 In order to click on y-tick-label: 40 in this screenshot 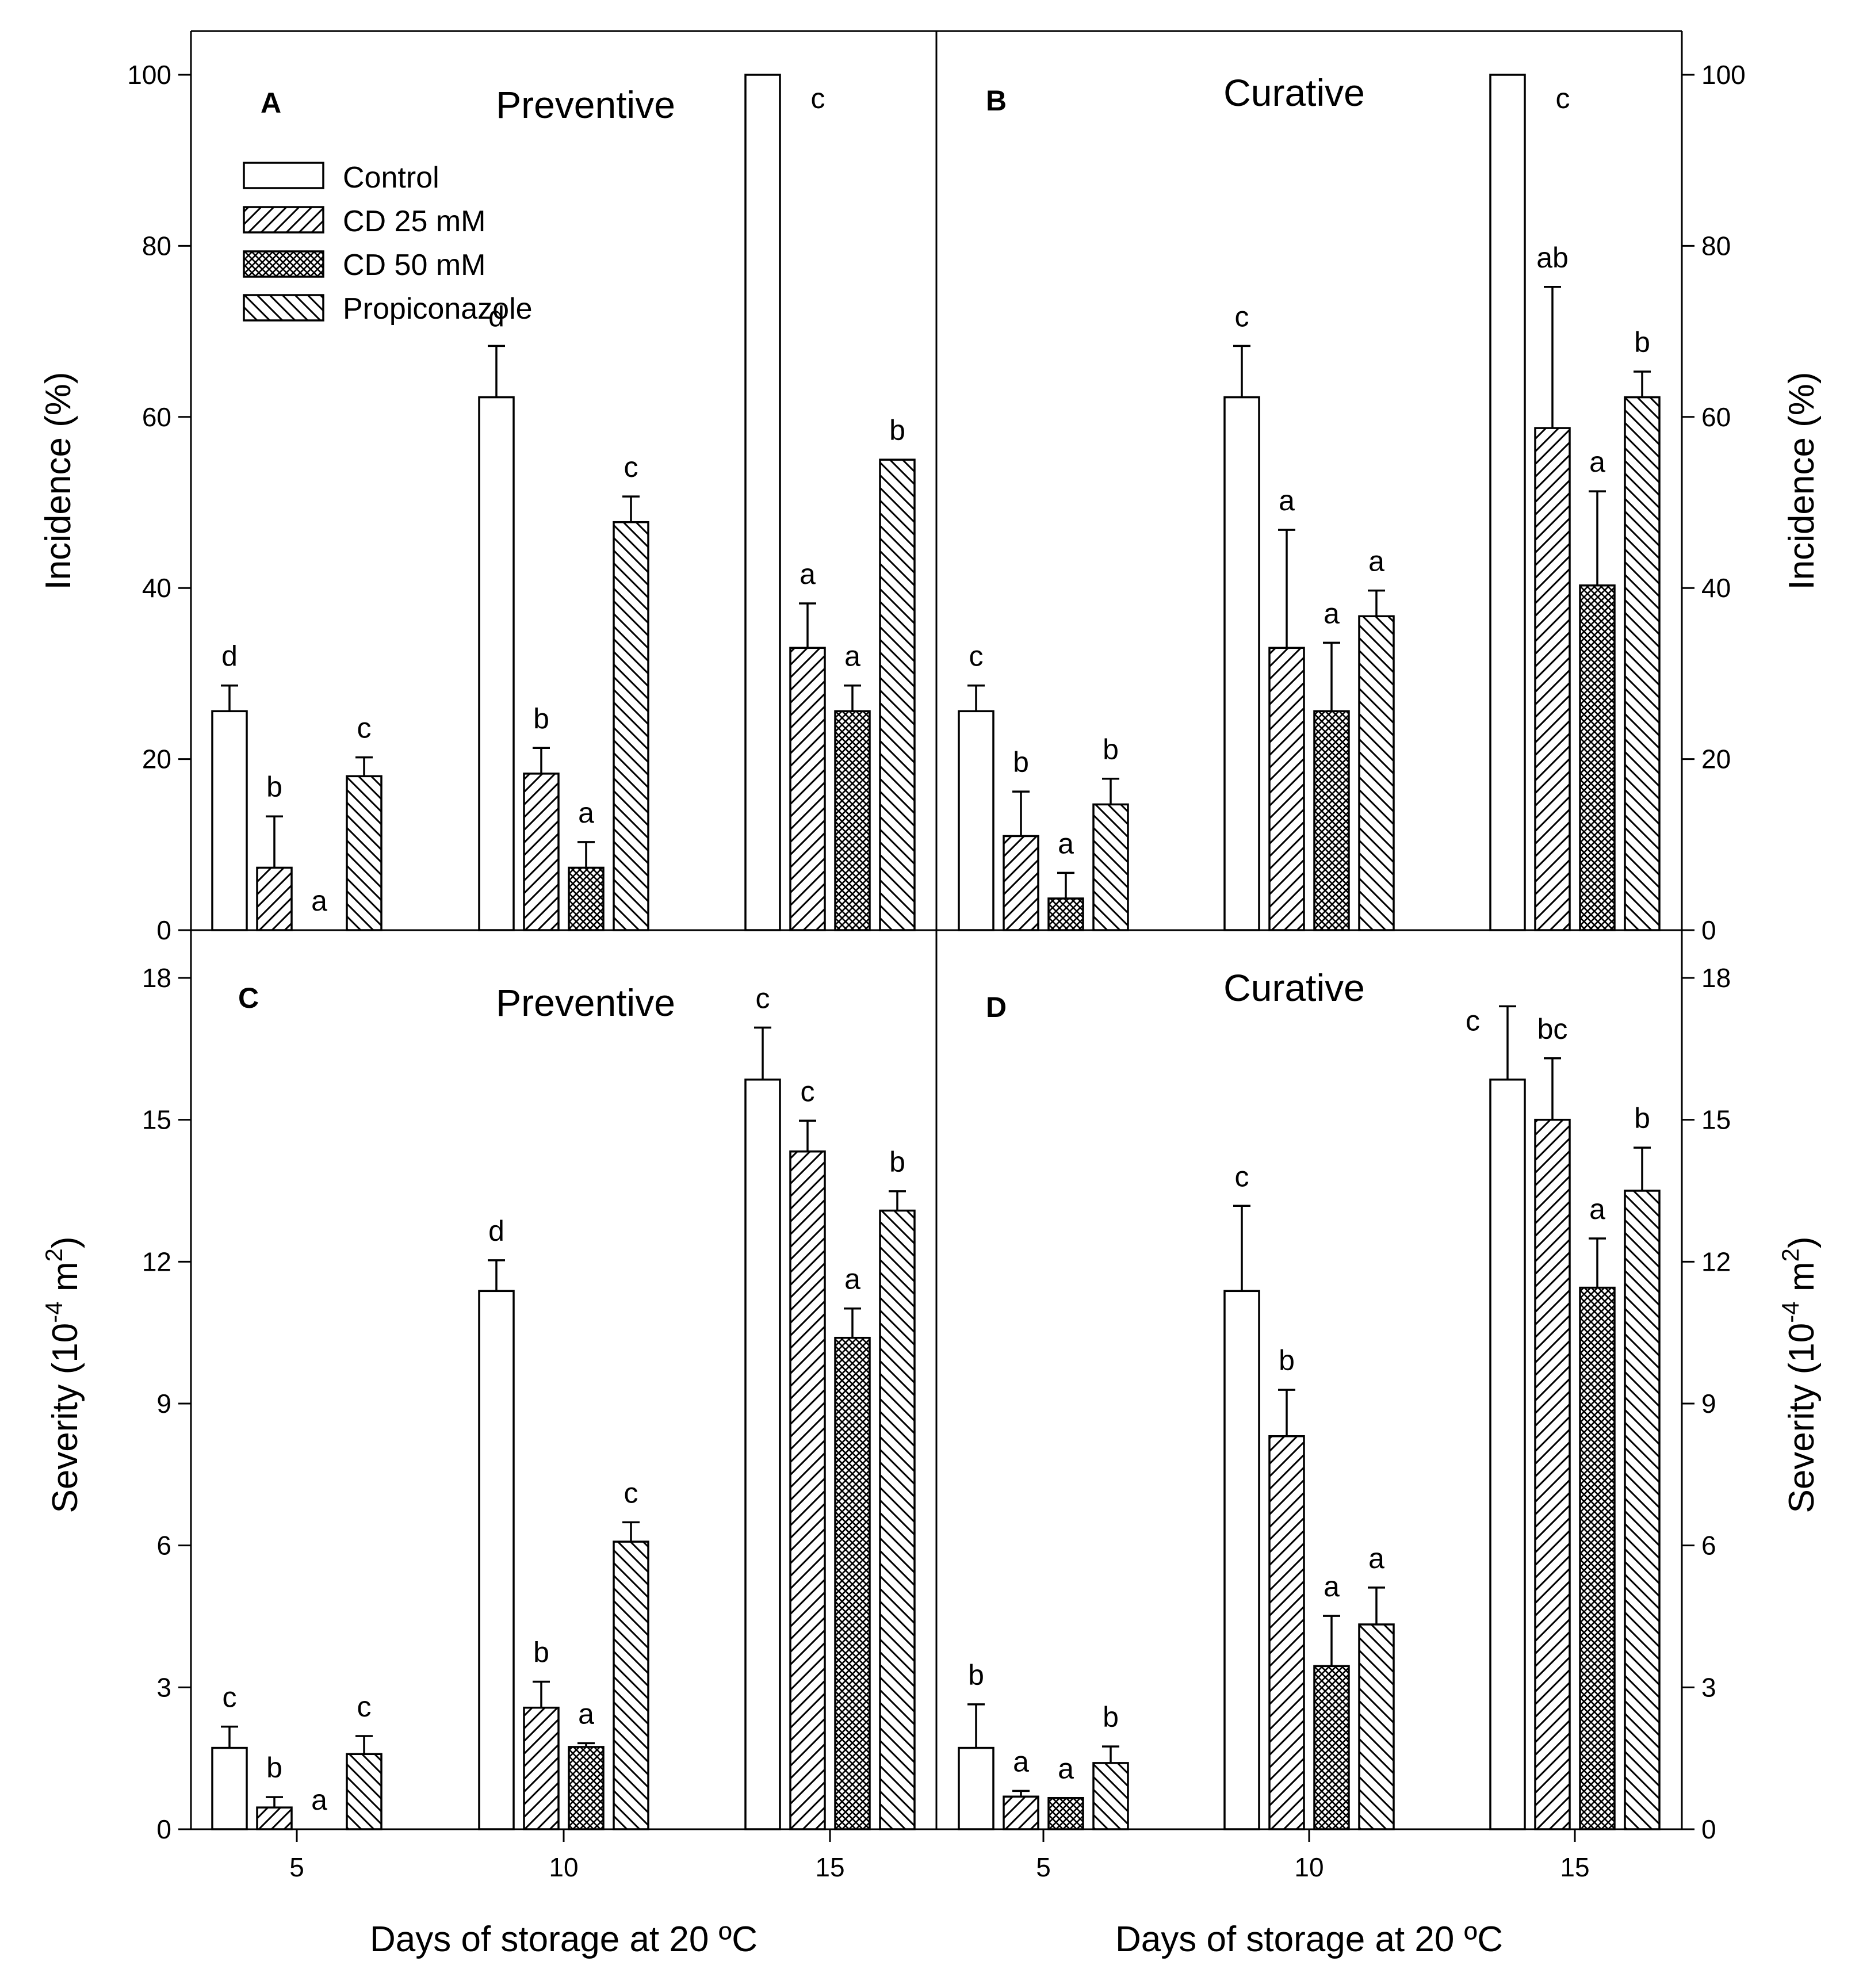, I will do `click(1716, 588)`.